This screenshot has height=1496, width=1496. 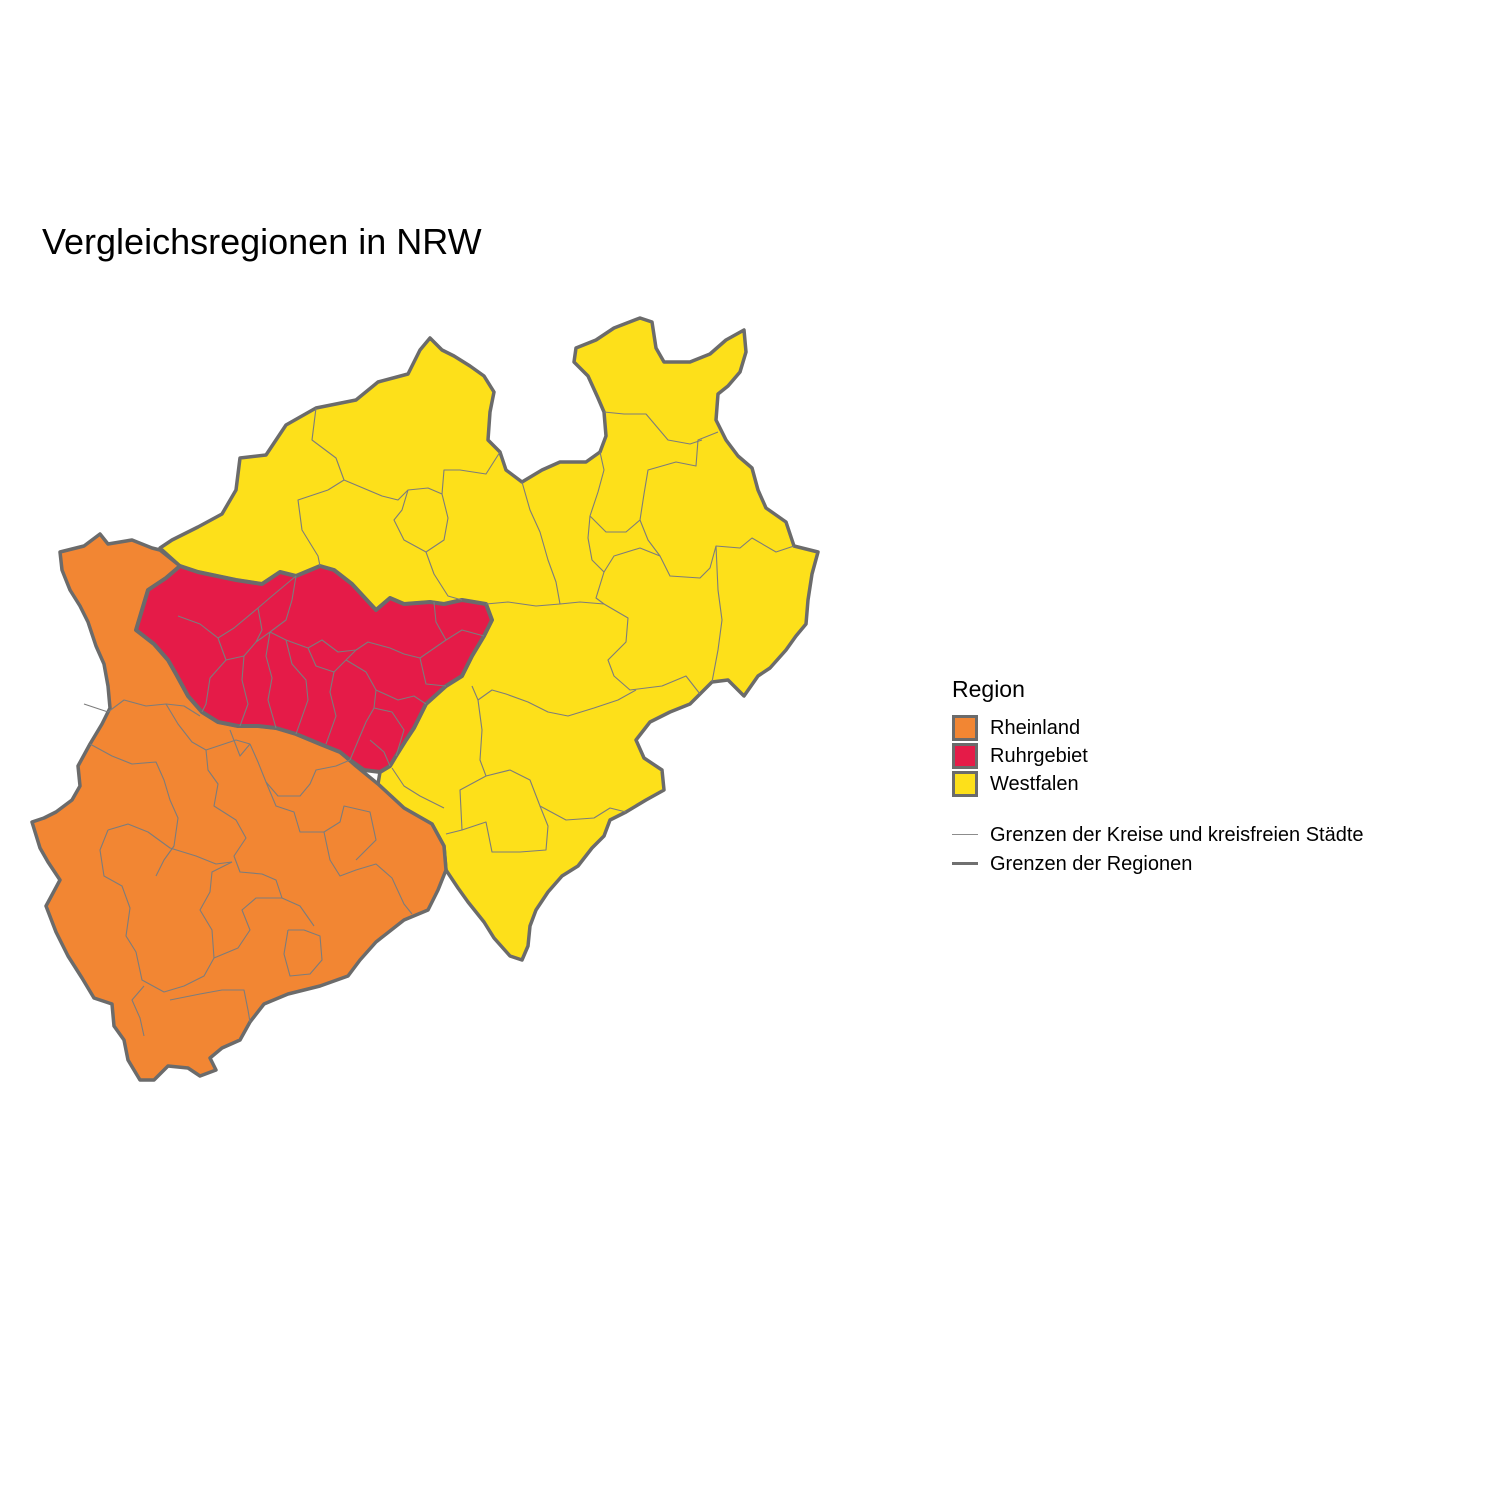 I want to click on legend-swatch-rheinland, so click(x=965, y=728).